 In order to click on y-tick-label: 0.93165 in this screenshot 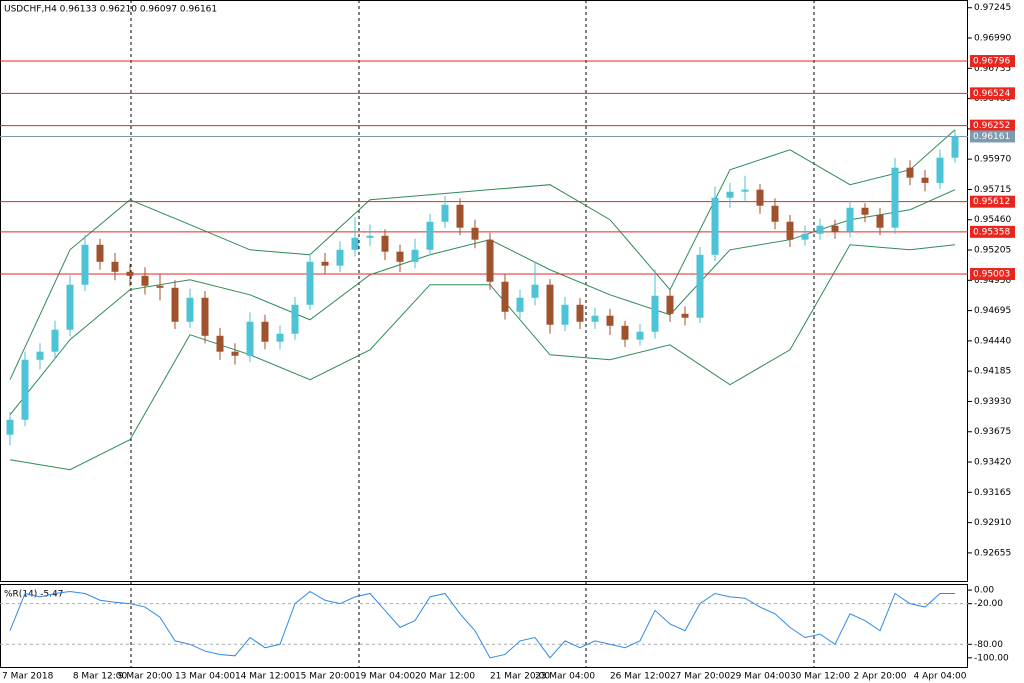, I will do `click(992, 493)`.